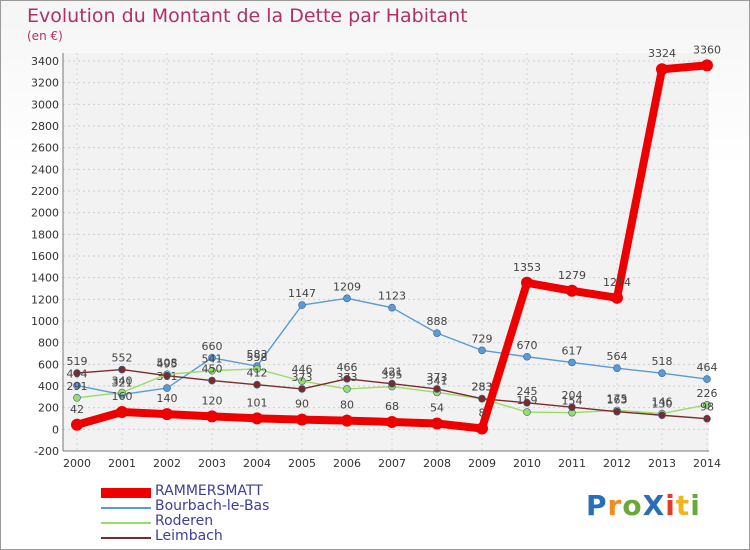 The height and width of the screenshot is (550, 750). Describe the element at coordinates (212, 346) in the screenshot. I see `data-label: 660` at that location.